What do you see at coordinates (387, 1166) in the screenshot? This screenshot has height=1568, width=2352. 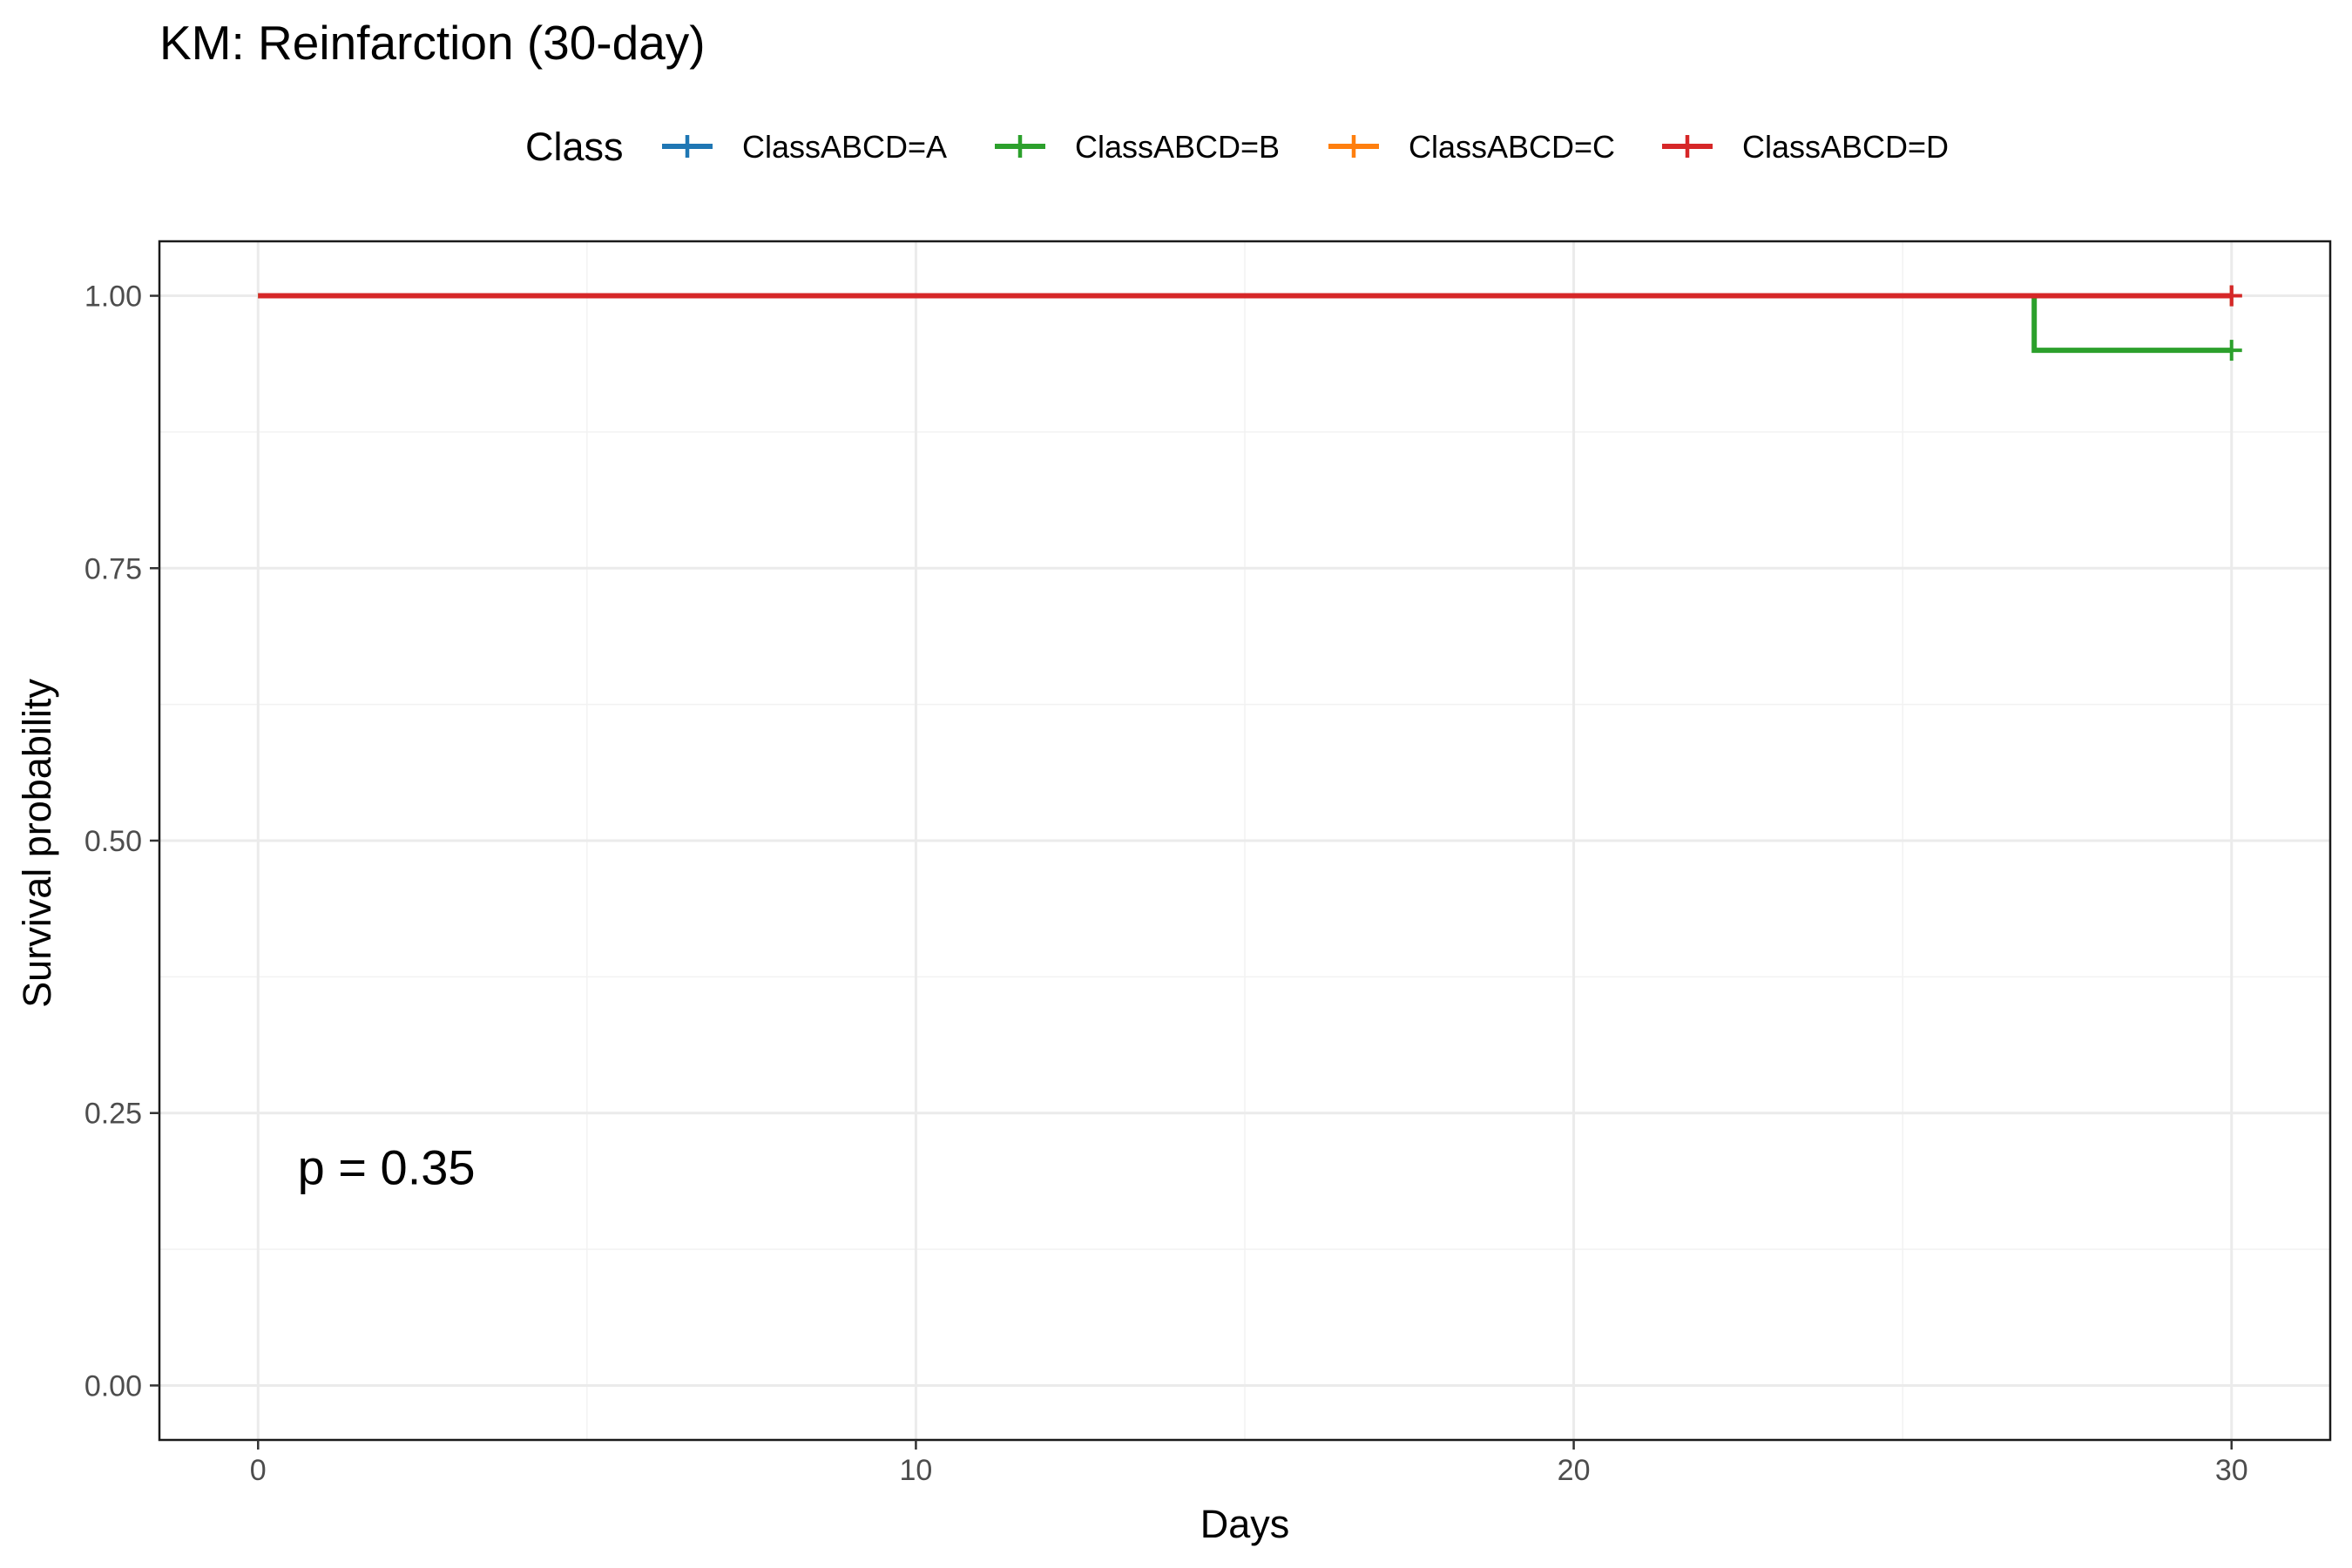 I see `p-value-annotation: p = 0.35` at bounding box center [387, 1166].